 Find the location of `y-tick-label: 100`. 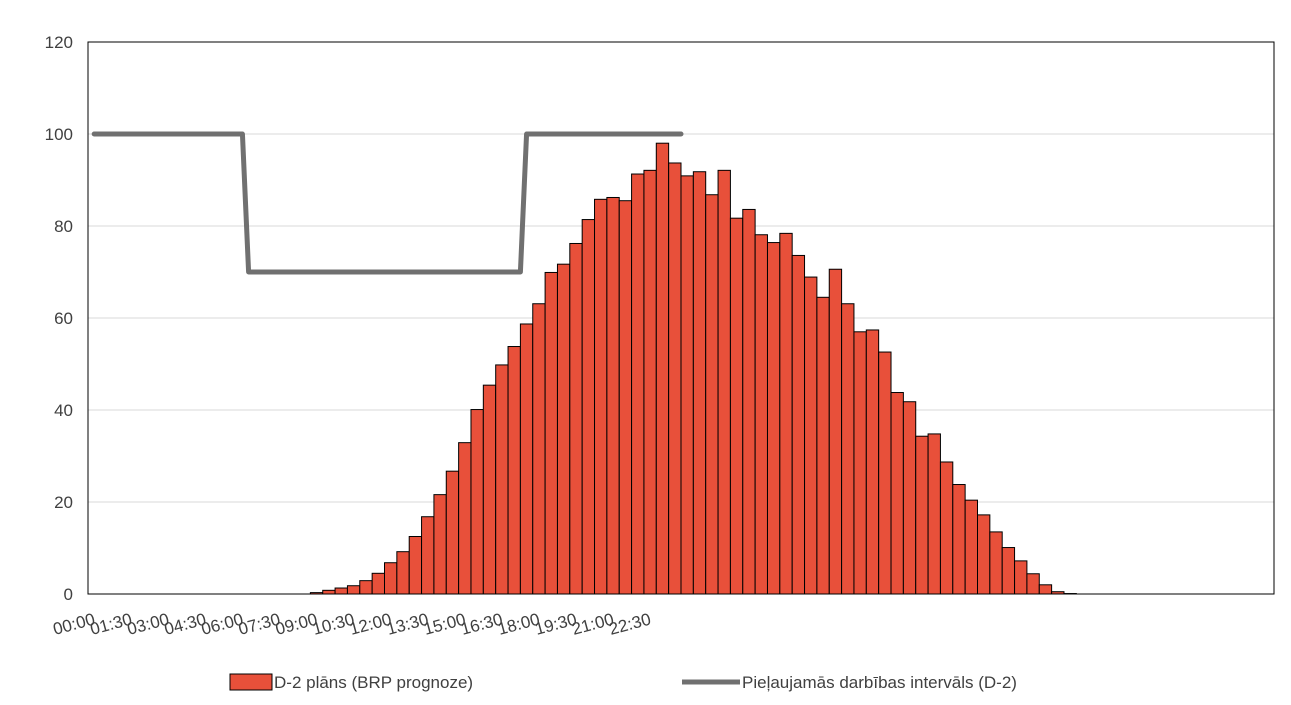

y-tick-label: 100 is located at coordinates (59, 134).